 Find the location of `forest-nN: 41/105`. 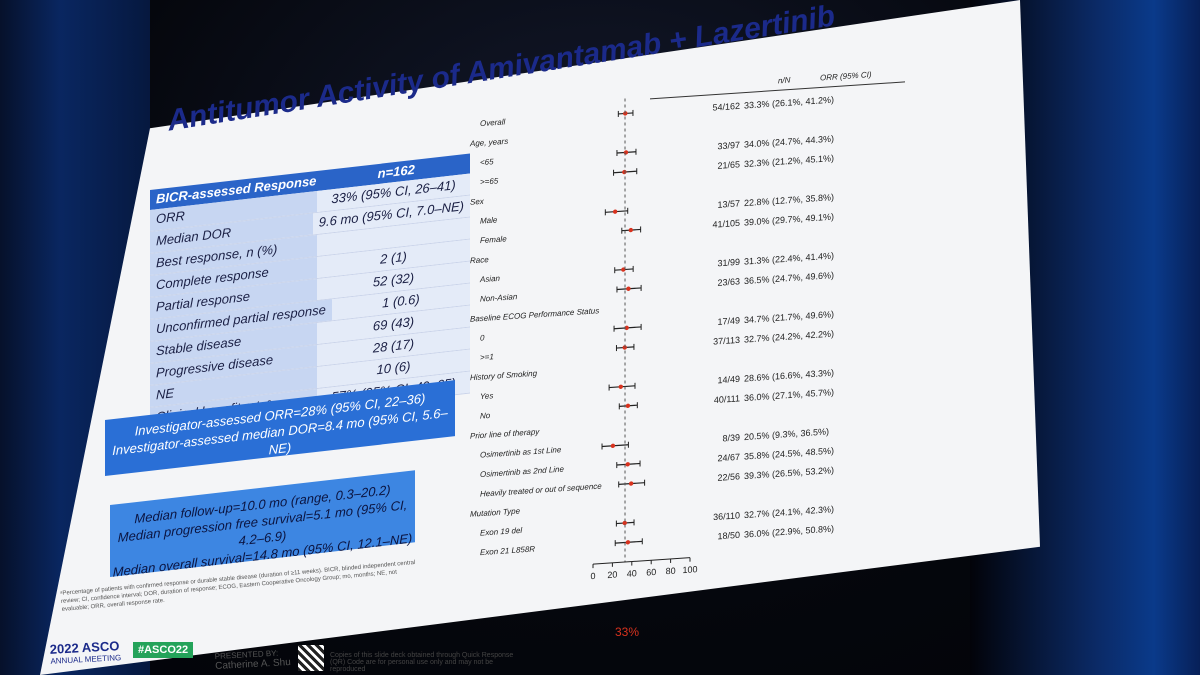

forest-nN: 41/105 is located at coordinates (726, 224).